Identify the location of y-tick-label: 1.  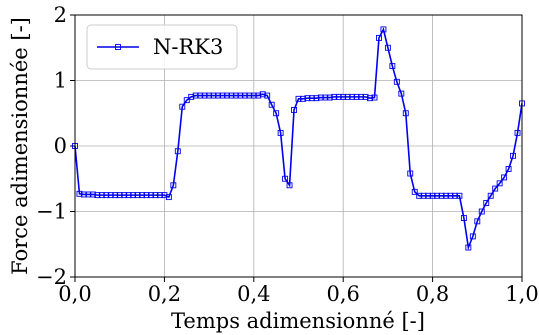
(60, 81).